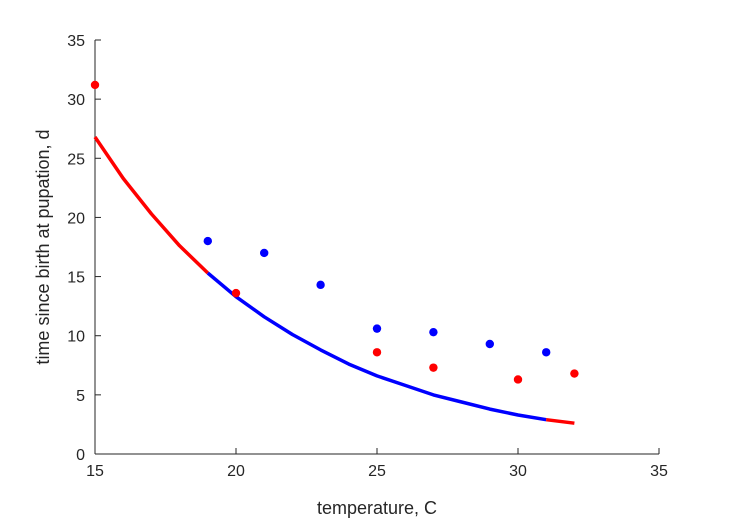 The image size is (729, 521). I want to click on y-tick-label: 0, so click(80, 455).